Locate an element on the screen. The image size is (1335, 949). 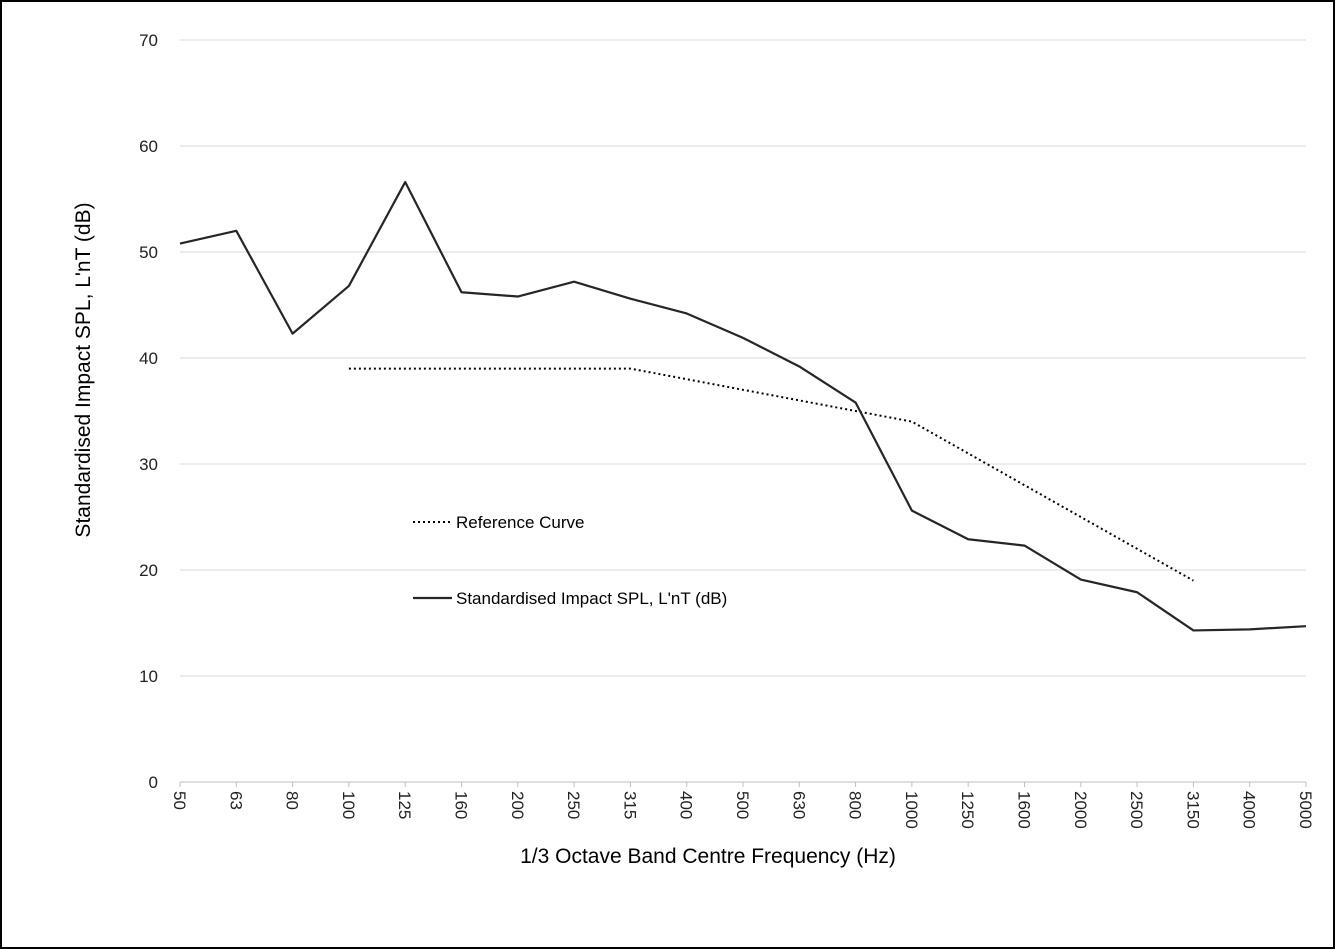
x-tick-label: 1250 is located at coordinates (967, 810).